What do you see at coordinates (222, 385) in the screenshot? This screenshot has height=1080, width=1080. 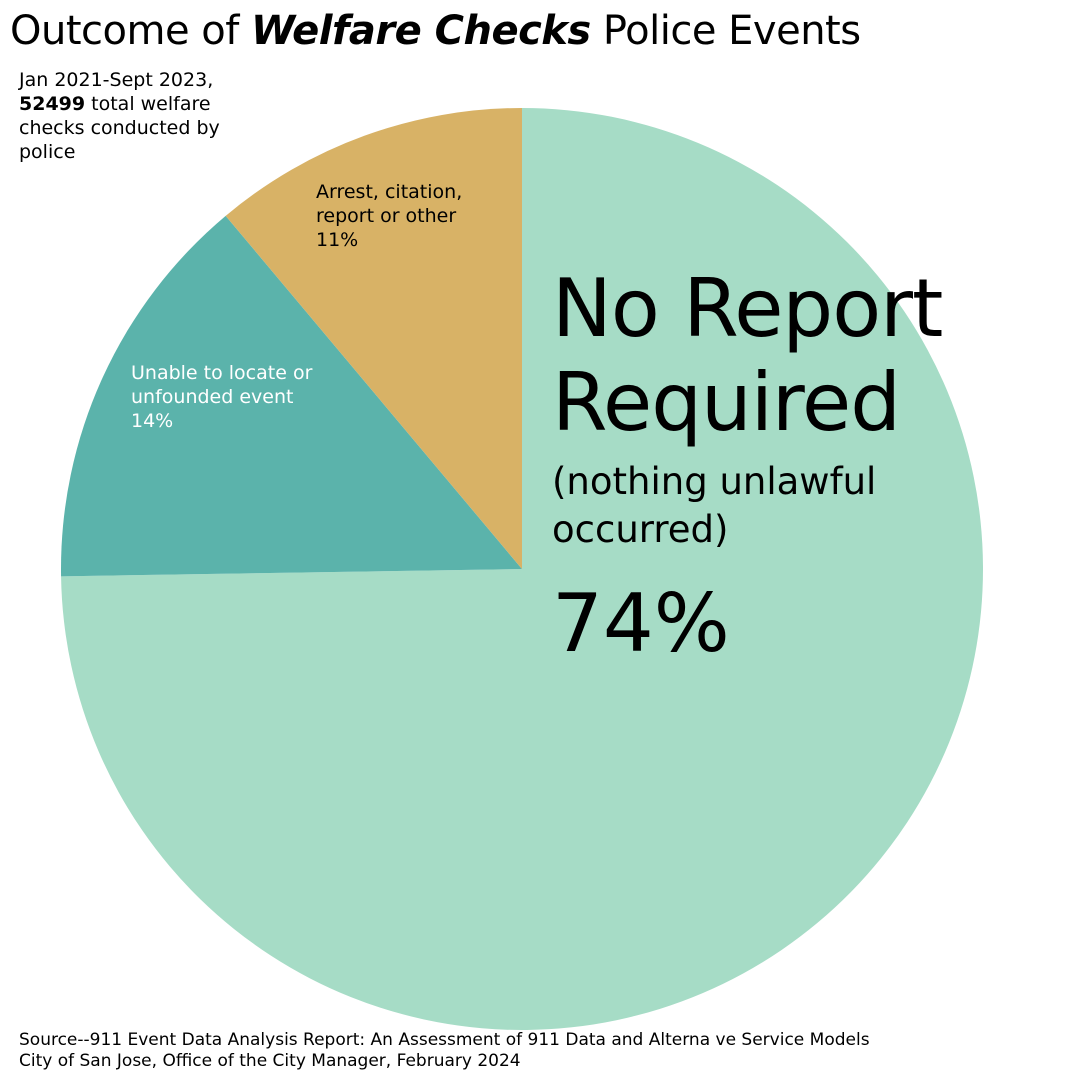 I see `slice-label-unable-name: Unable to locate or unfounded event` at bounding box center [222, 385].